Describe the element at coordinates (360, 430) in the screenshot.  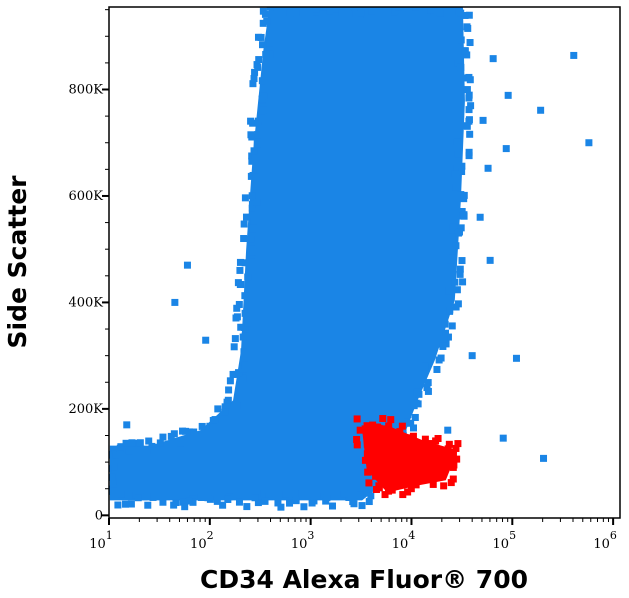
I see `population-1-outlier` at that location.